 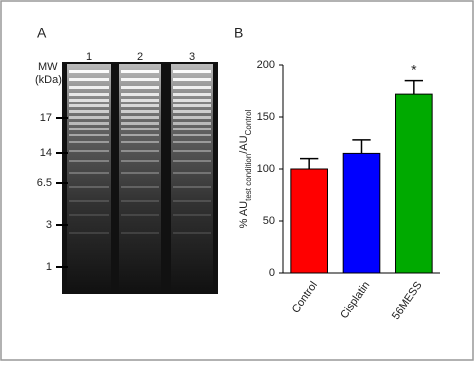 I want to click on y-axis-label: % AUtest condition/AUControl, so click(x=245, y=168).